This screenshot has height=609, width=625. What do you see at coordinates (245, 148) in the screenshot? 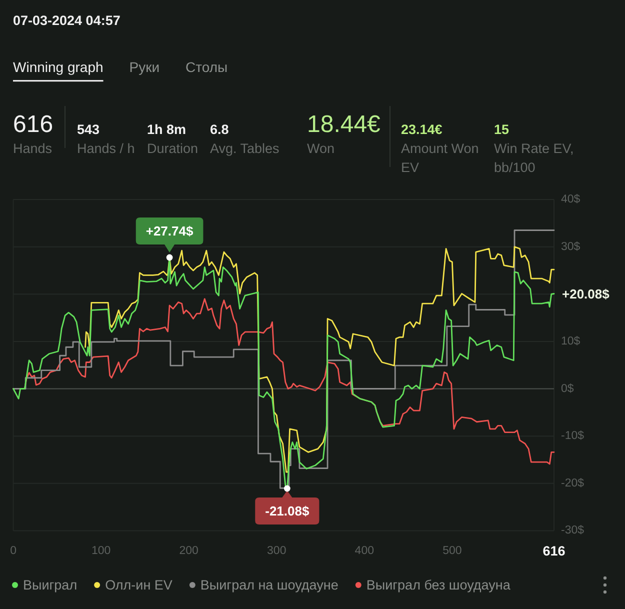
I see `text: Avg. Tables` at bounding box center [245, 148].